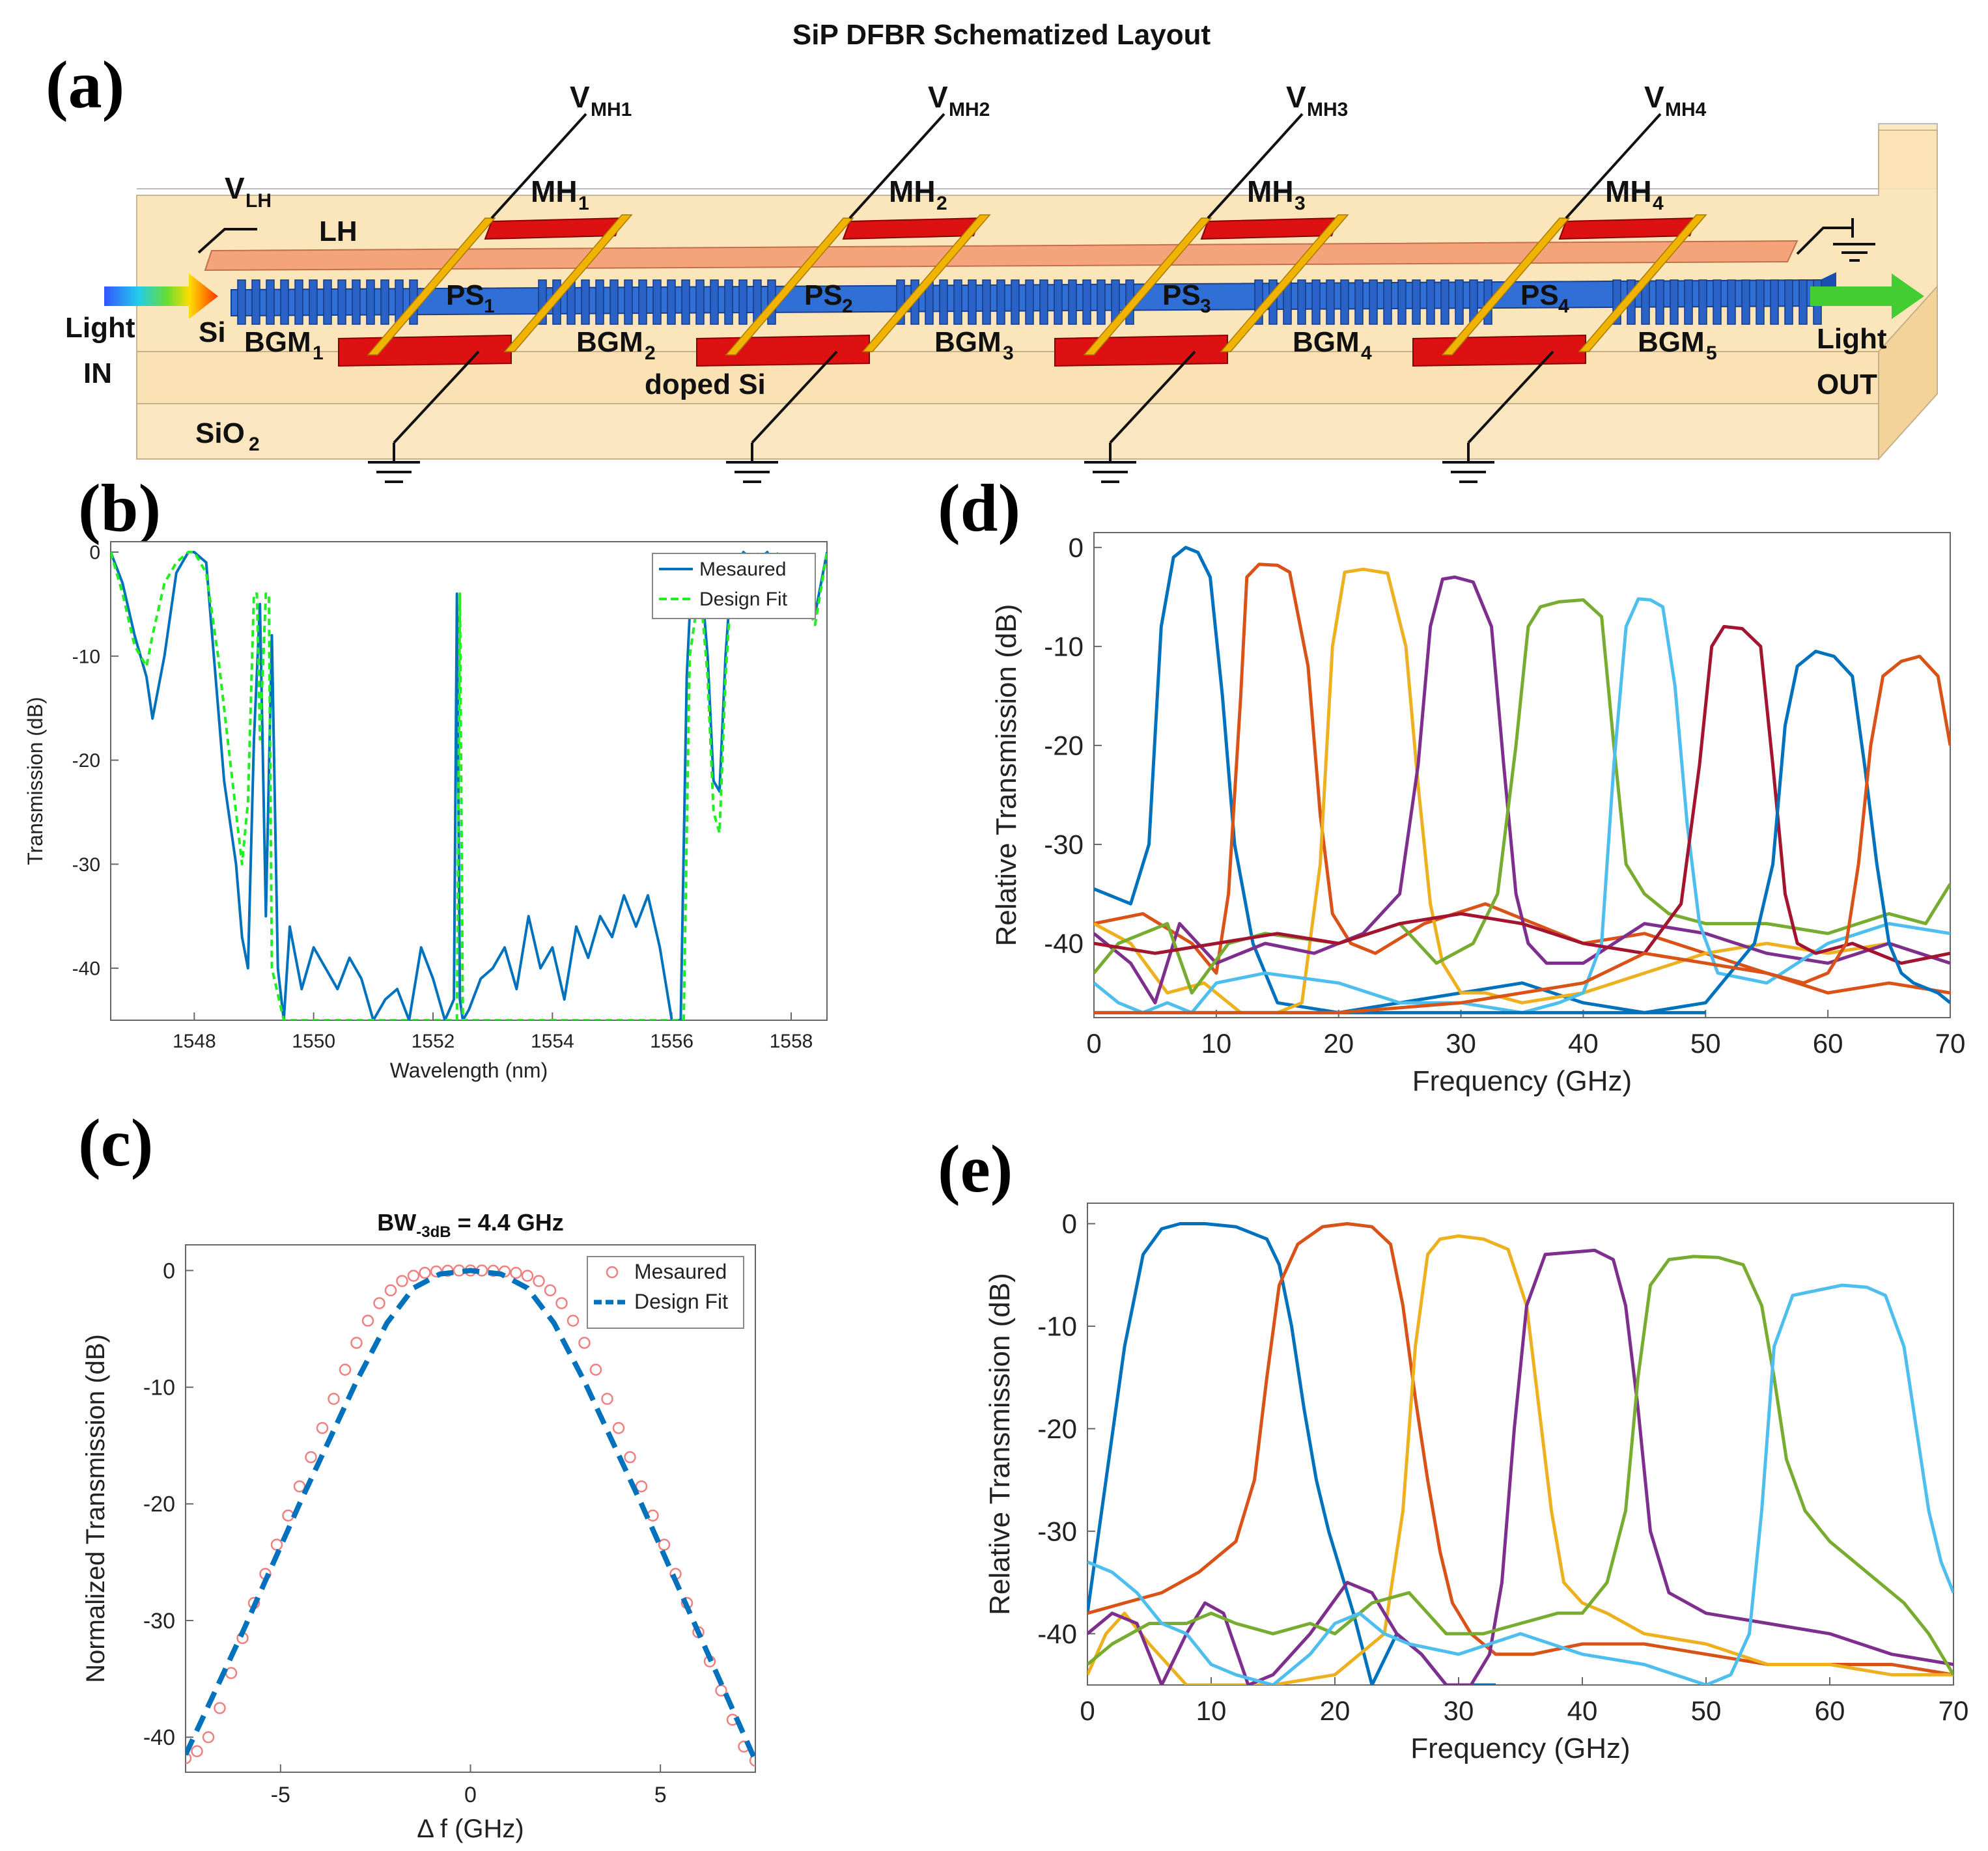  What do you see at coordinates (86, 656) in the screenshot?
I see `chart-b-ytick-label: -10` at bounding box center [86, 656].